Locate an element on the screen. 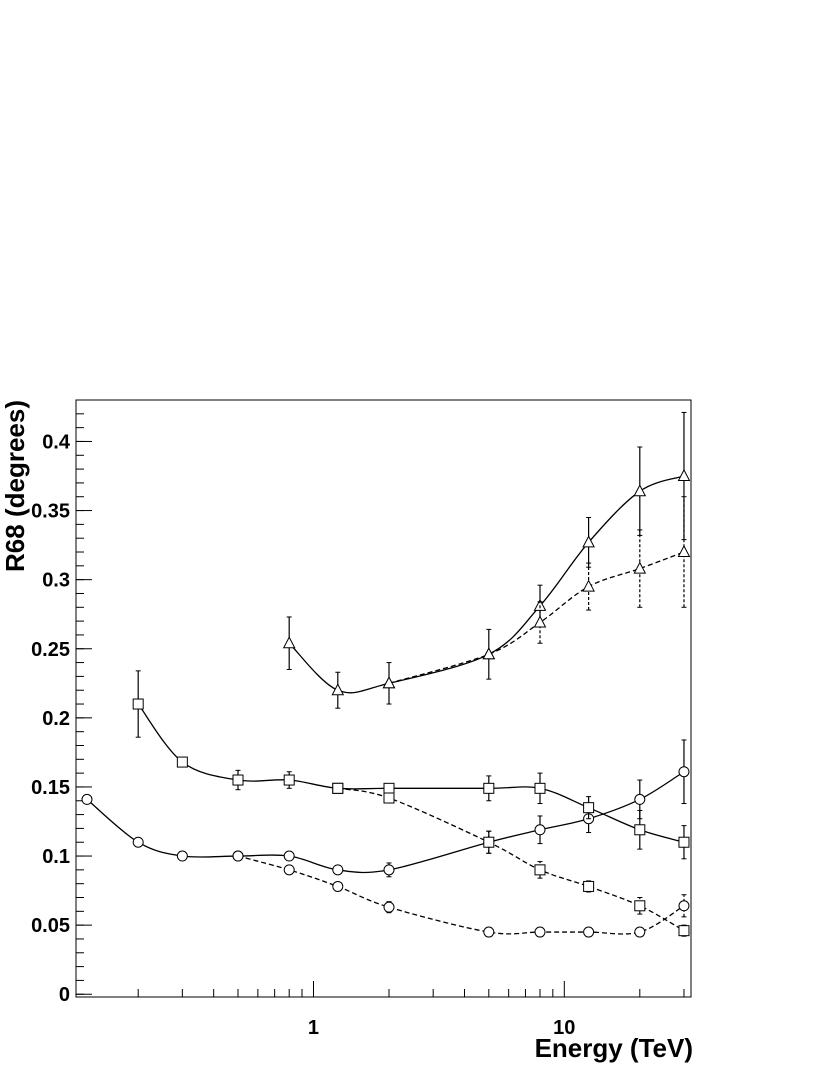 This screenshot has width=830, height=1075. y-tick-label: 0.1 is located at coordinates (56, 857).